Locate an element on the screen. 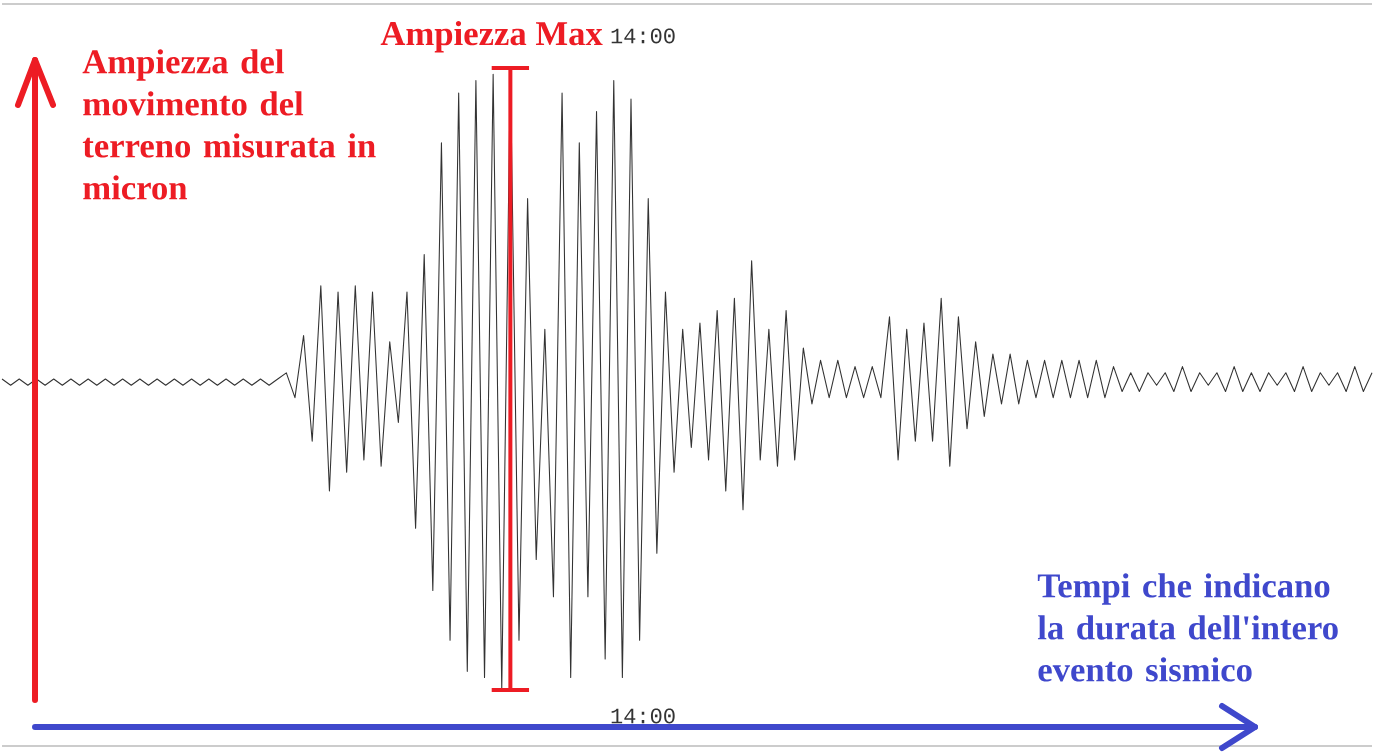 Image resolution: width=1382 pixels, height=752 pixels. y-axis-title: Ampiezza del movimento del terreno misurata in micron is located at coordinates (229, 124).